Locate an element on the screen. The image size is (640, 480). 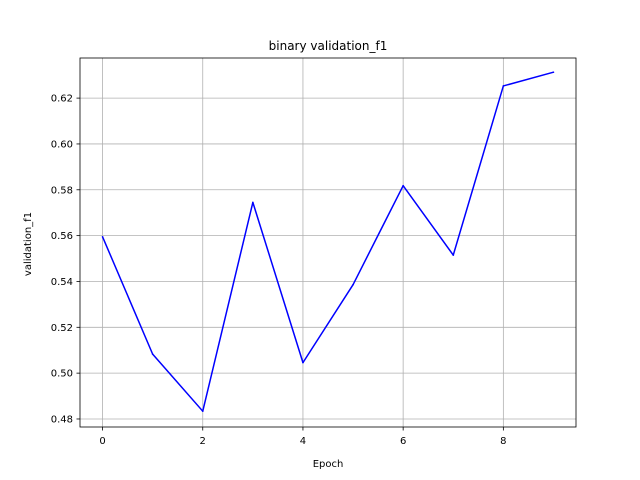
y-tick-label: 0.52 is located at coordinates (62, 328).